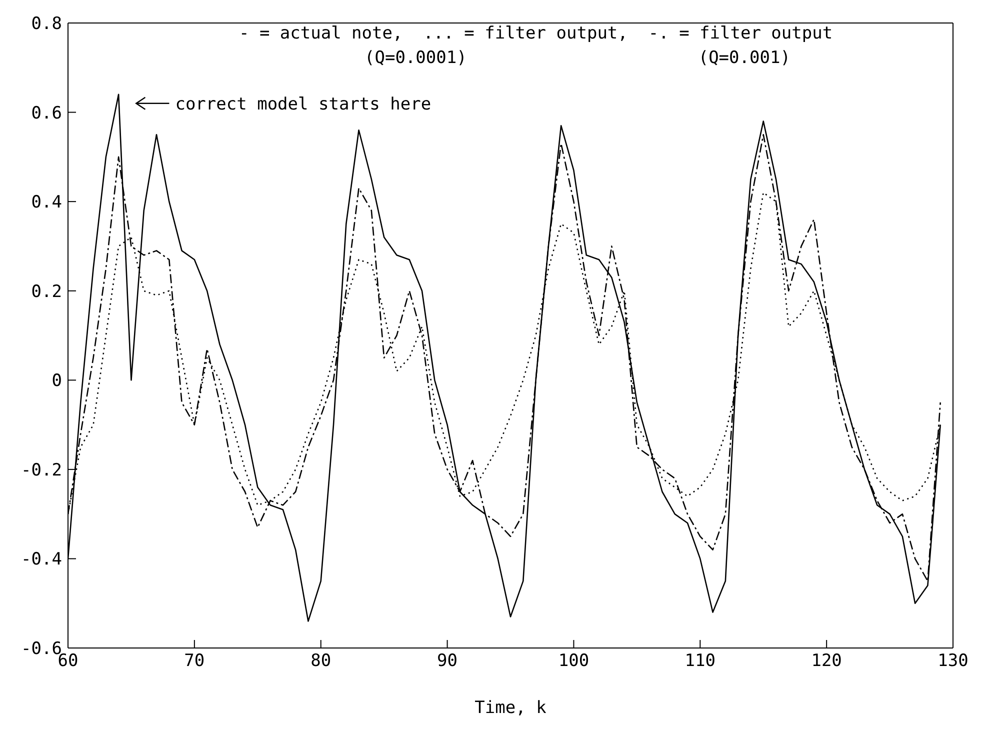  What do you see at coordinates (321, 661) in the screenshot?
I see `x-tick-label: 80` at bounding box center [321, 661].